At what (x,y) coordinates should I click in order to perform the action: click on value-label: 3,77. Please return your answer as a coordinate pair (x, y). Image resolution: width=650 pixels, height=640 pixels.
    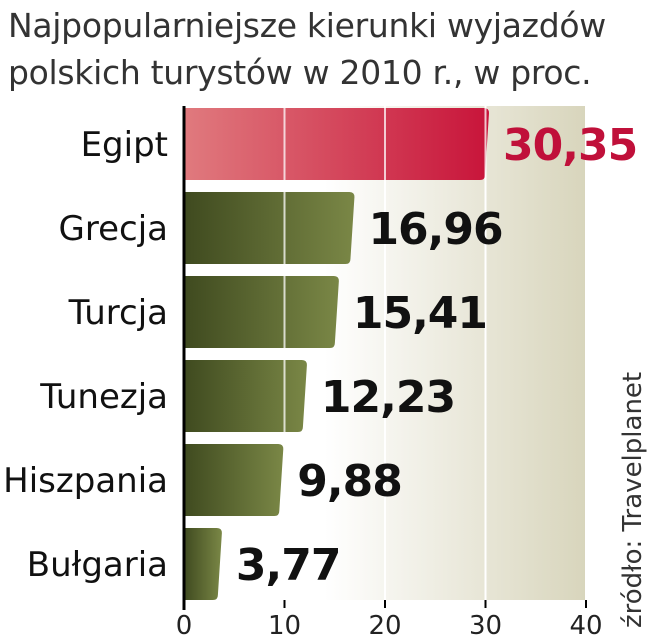
    Looking at the image, I should click on (288, 565).